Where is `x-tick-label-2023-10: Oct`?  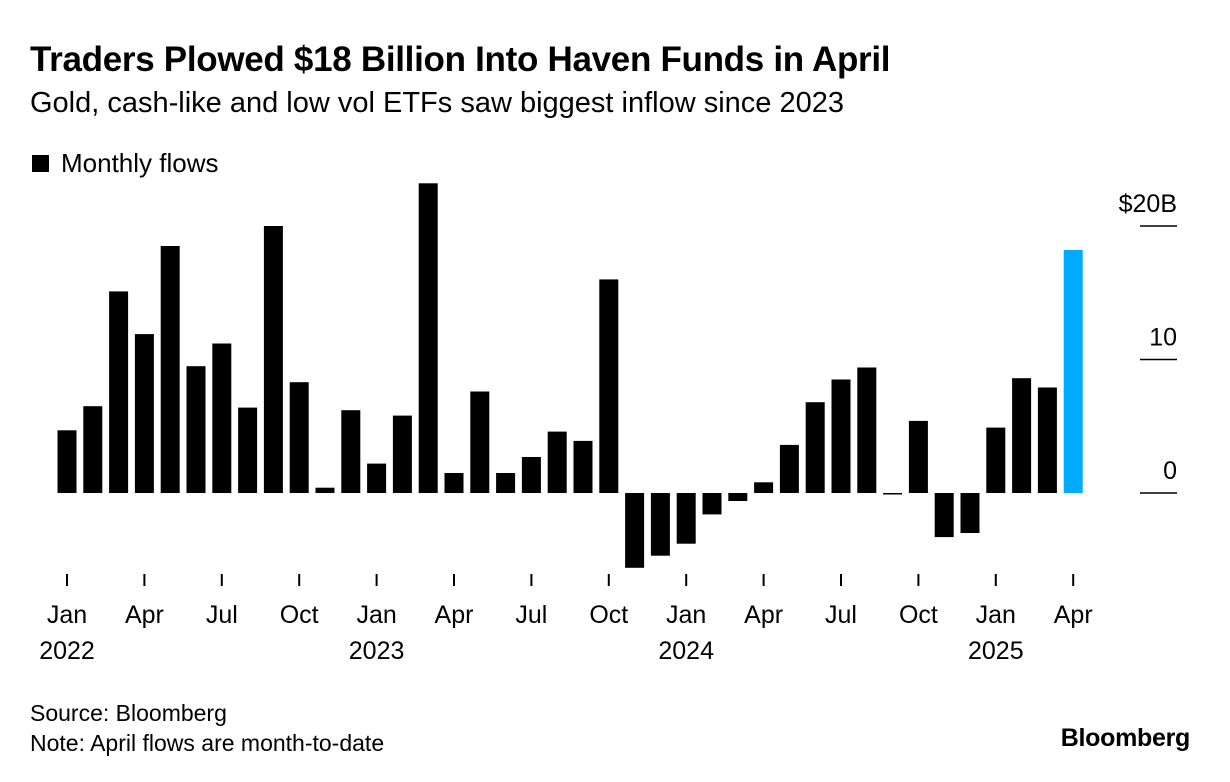
x-tick-label-2023-10: Oct is located at coordinates (608, 615).